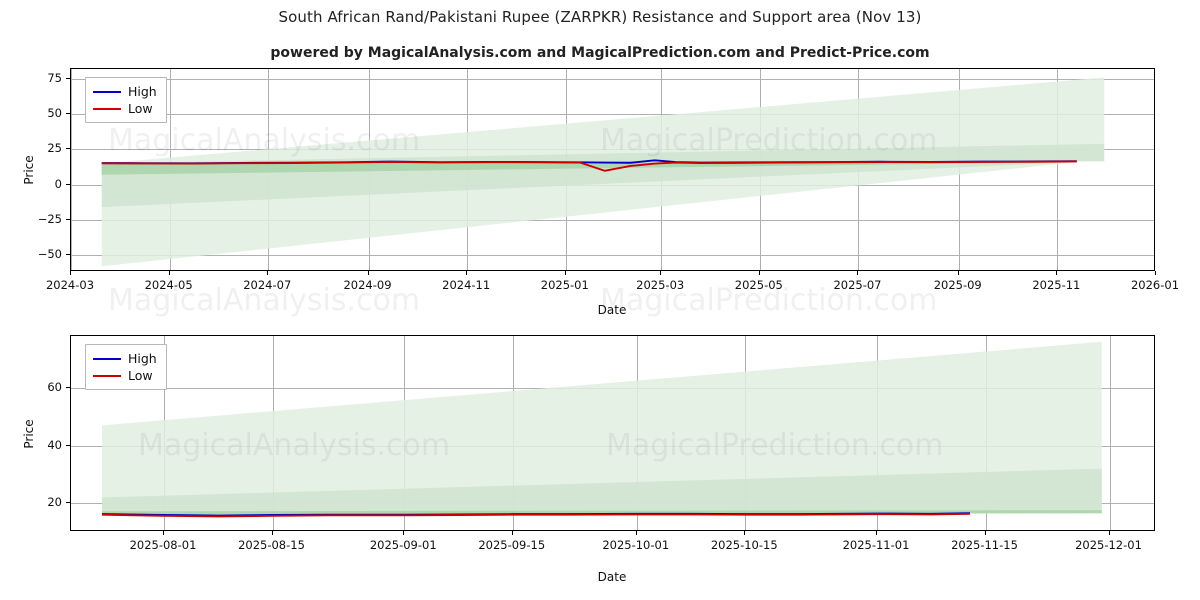 The width and height of the screenshot is (1200, 600). What do you see at coordinates (466, 285) in the screenshot?
I see `tick-label-x: 2024-11` at bounding box center [466, 285].